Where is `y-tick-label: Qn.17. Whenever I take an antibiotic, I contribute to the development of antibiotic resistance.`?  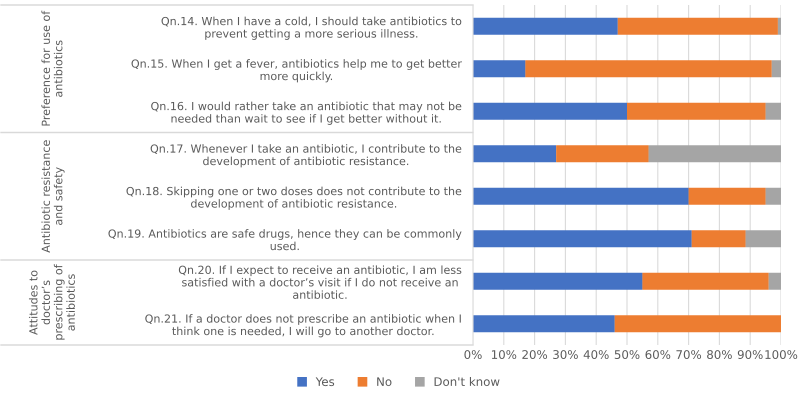 y-tick-label: Qn.17. Whenever I take an antibiotic, I contribute to the development of antibiotic resistance. is located at coordinates (306, 156).